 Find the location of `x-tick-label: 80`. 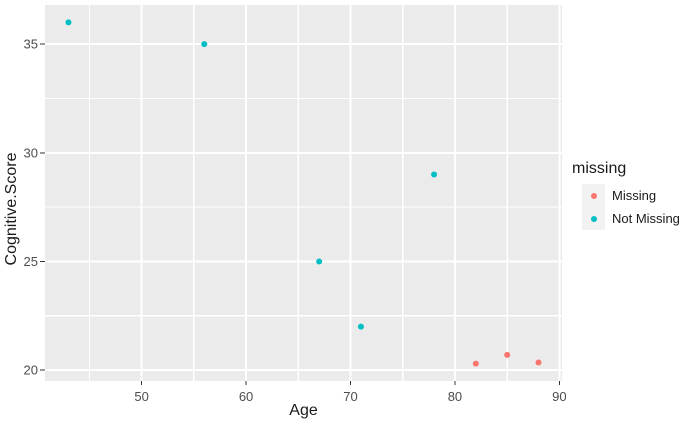

x-tick-label: 80 is located at coordinates (455, 396).